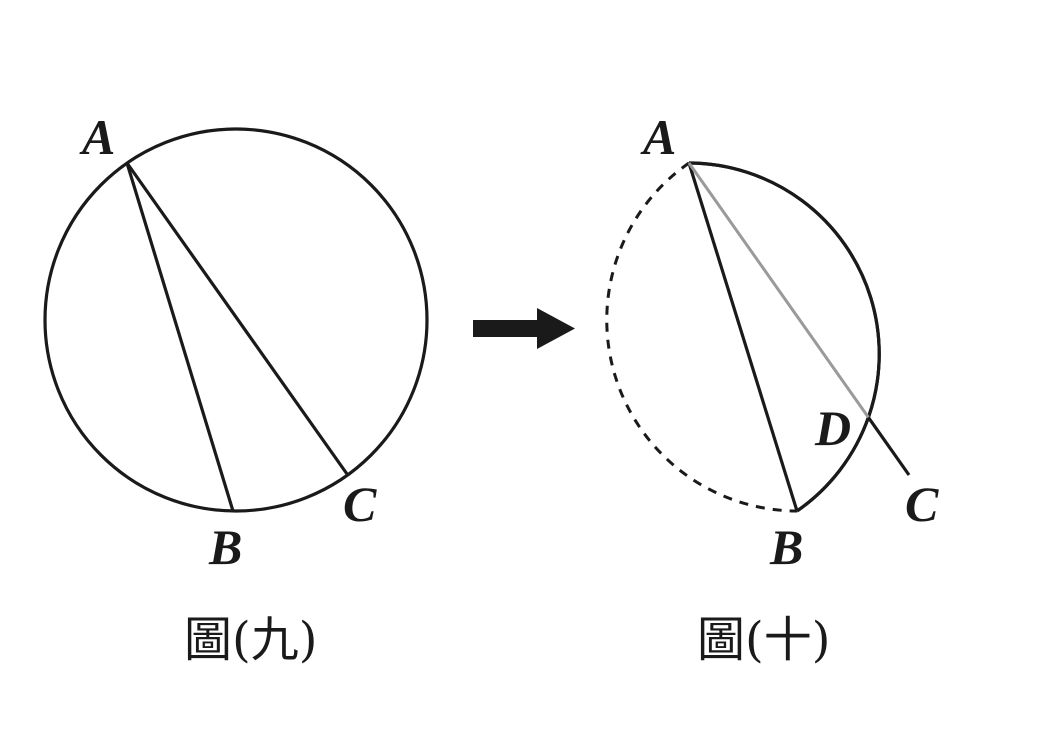 This screenshot has width=1053, height=729. Describe the element at coordinates (97, 137) in the screenshot. I see `point-label-a: A` at that location.